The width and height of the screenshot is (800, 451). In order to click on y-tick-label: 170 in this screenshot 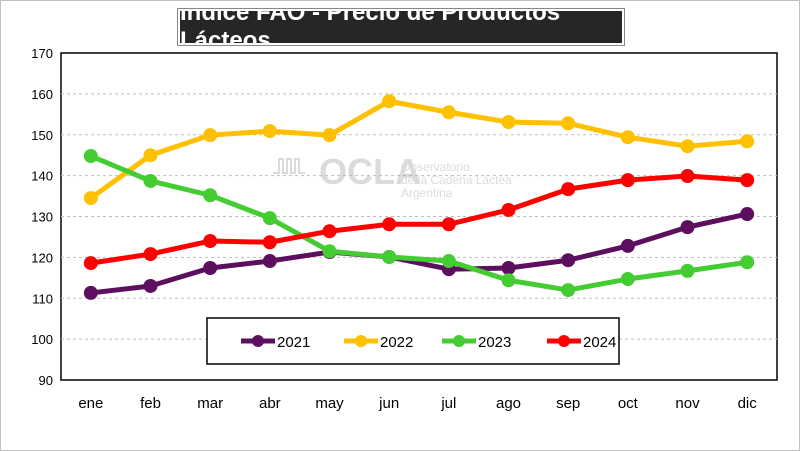, I will do `click(42, 53)`.